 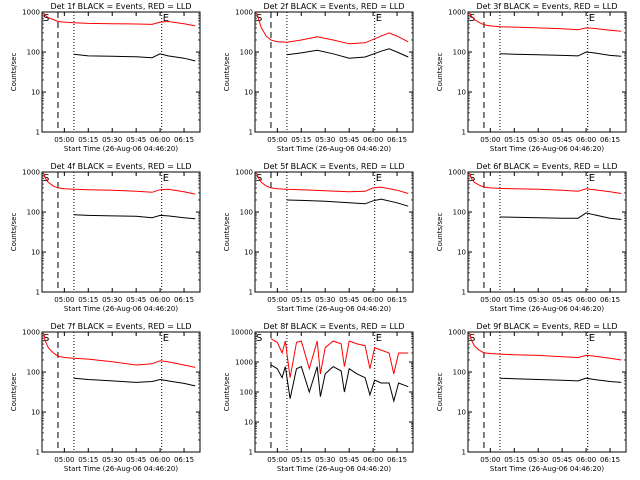 What do you see at coordinates (333, 326) in the screenshot?
I see `chart-title: Det 8f BLACK = Events, RED = LLD` at bounding box center [333, 326].